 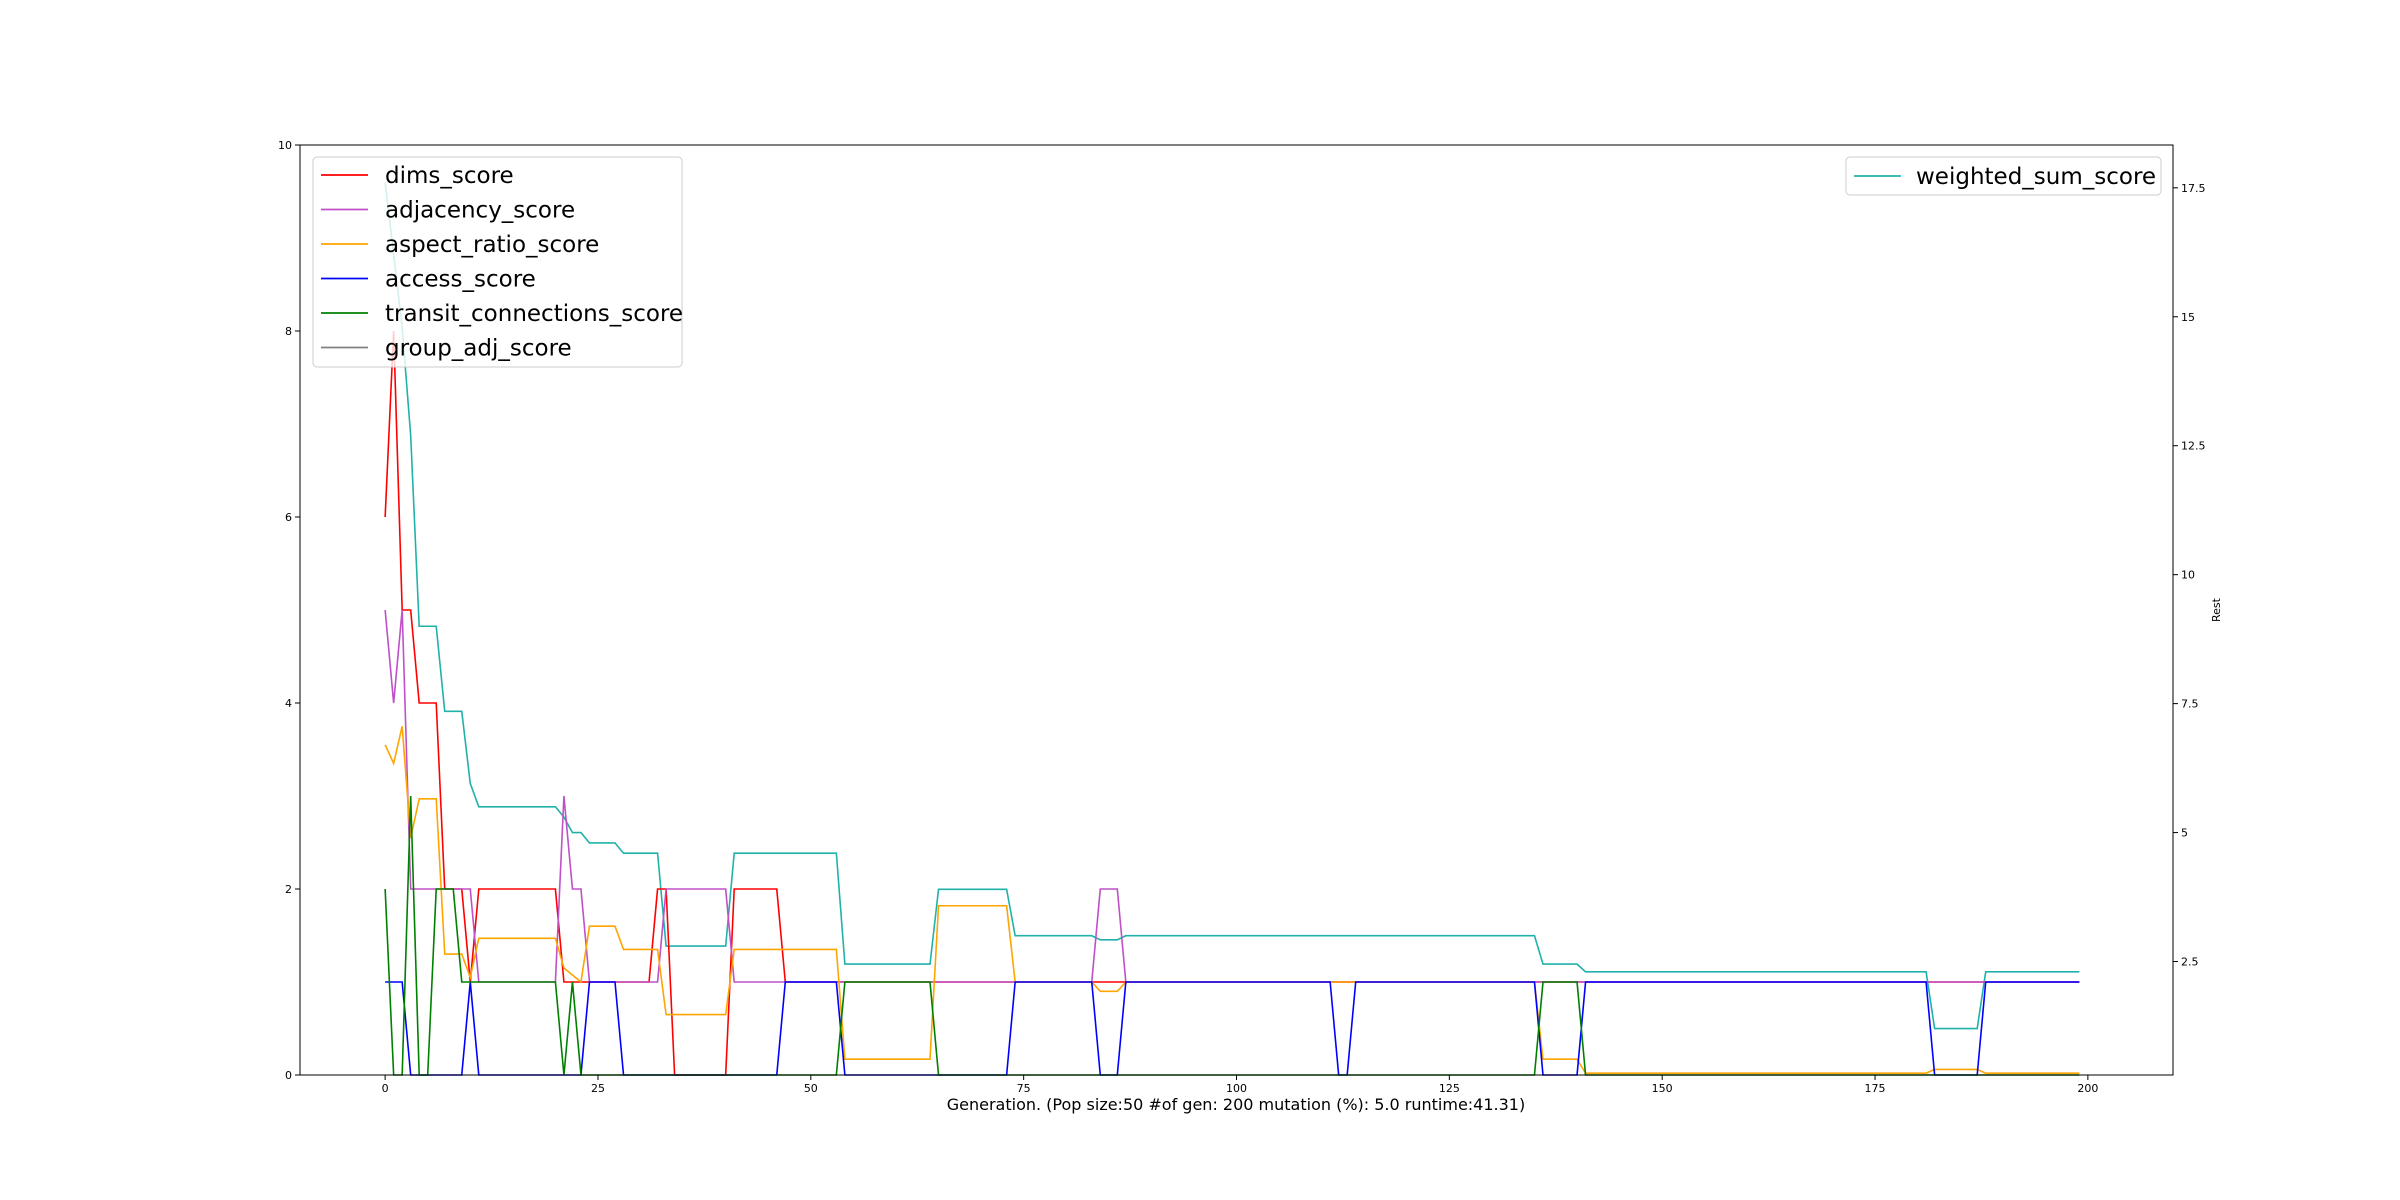 I want to click on right-y-tick-label: 15, so click(x=2188, y=317).